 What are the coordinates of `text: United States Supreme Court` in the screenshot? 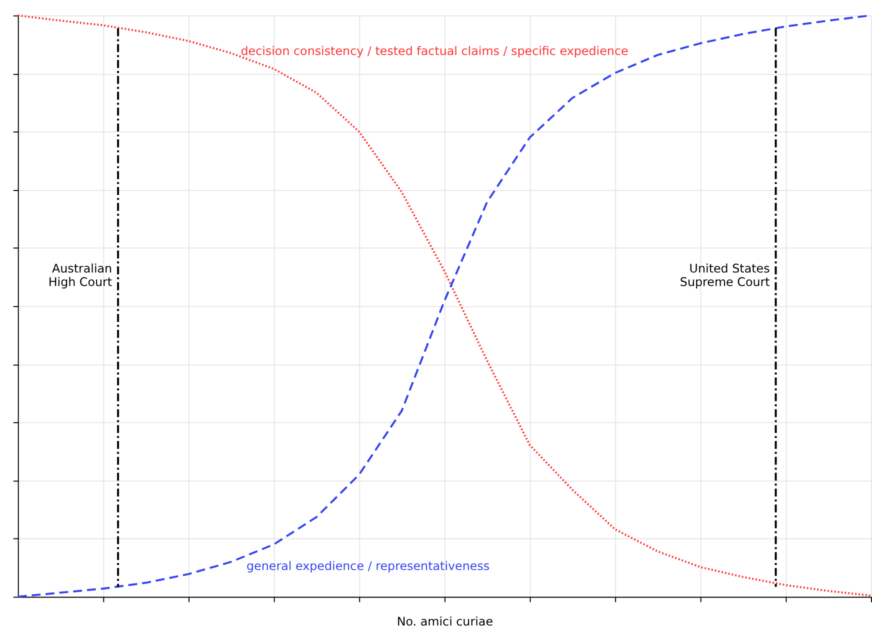 It's located at (725, 275).